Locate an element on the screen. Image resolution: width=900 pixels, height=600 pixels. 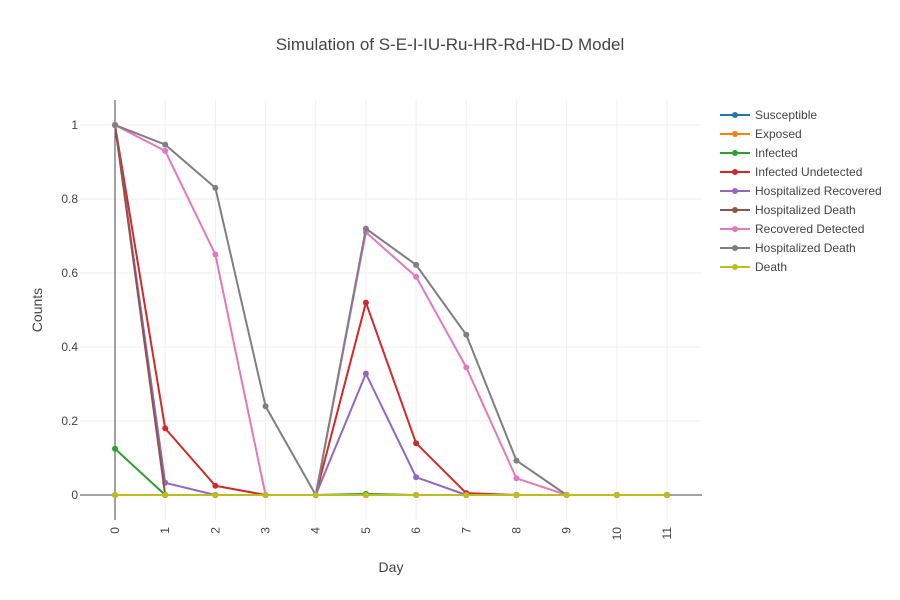
x-tick-label: 5 is located at coordinates (366, 530).